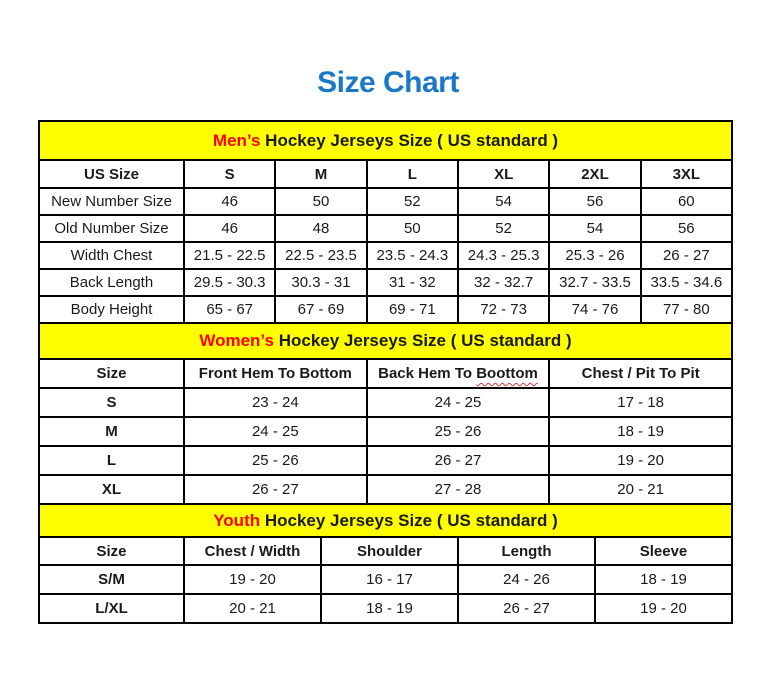  I want to click on women-row-label: XL, so click(111, 489).